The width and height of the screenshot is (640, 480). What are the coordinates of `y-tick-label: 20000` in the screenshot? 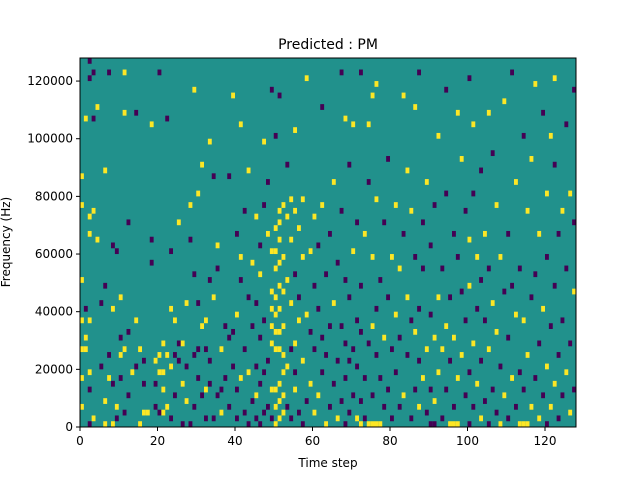 It's located at (54, 369).